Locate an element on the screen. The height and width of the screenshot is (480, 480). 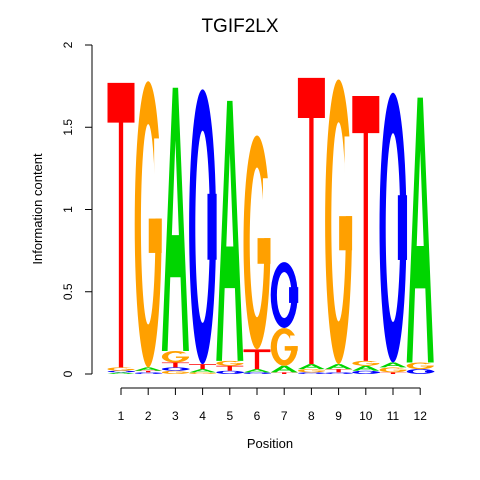
x-tick-label: 12 is located at coordinates (421, 416).